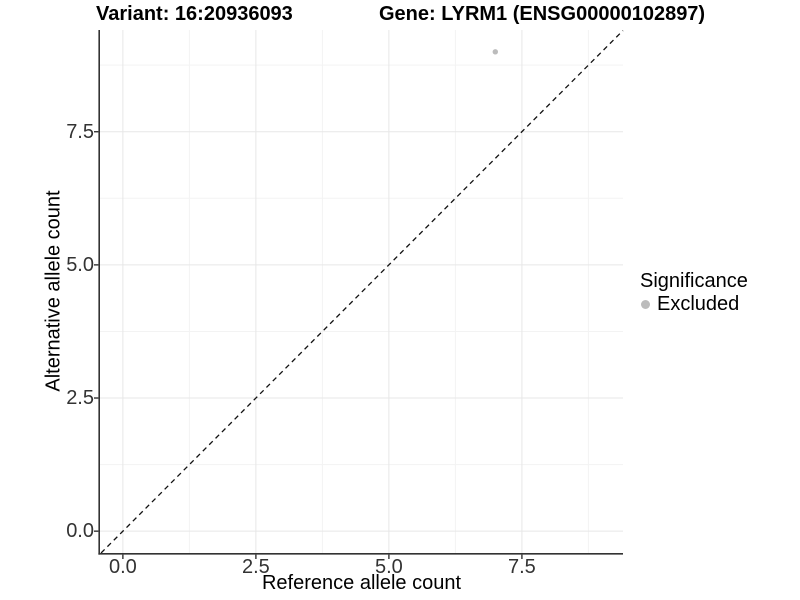  What do you see at coordinates (80, 264) in the screenshot?
I see `y-tick-label: 5.0` at bounding box center [80, 264].